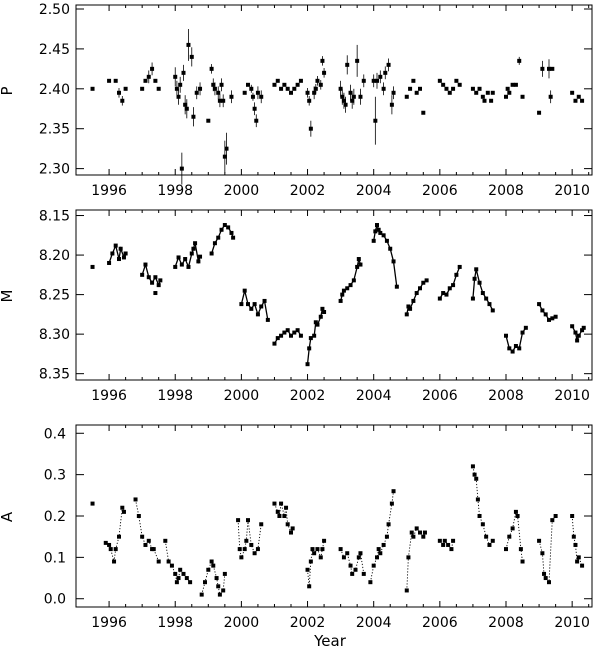 The image size is (600, 656). Describe the element at coordinates (8, 90) in the screenshot. I see `y-axis-label: P` at that location.